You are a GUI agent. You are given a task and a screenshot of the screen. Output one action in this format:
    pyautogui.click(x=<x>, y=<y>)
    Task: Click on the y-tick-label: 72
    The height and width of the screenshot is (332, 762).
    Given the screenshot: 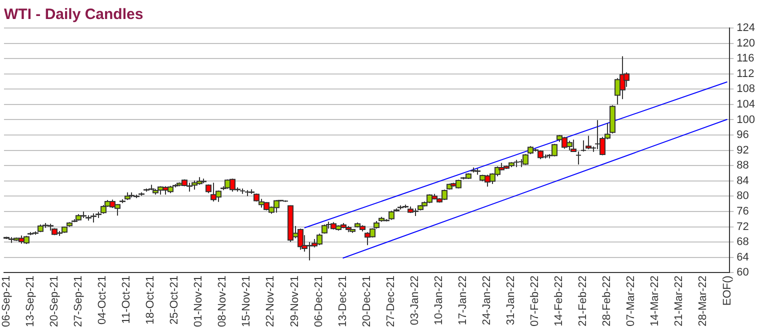 What is the action you would take?
    pyautogui.click(x=742, y=226)
    